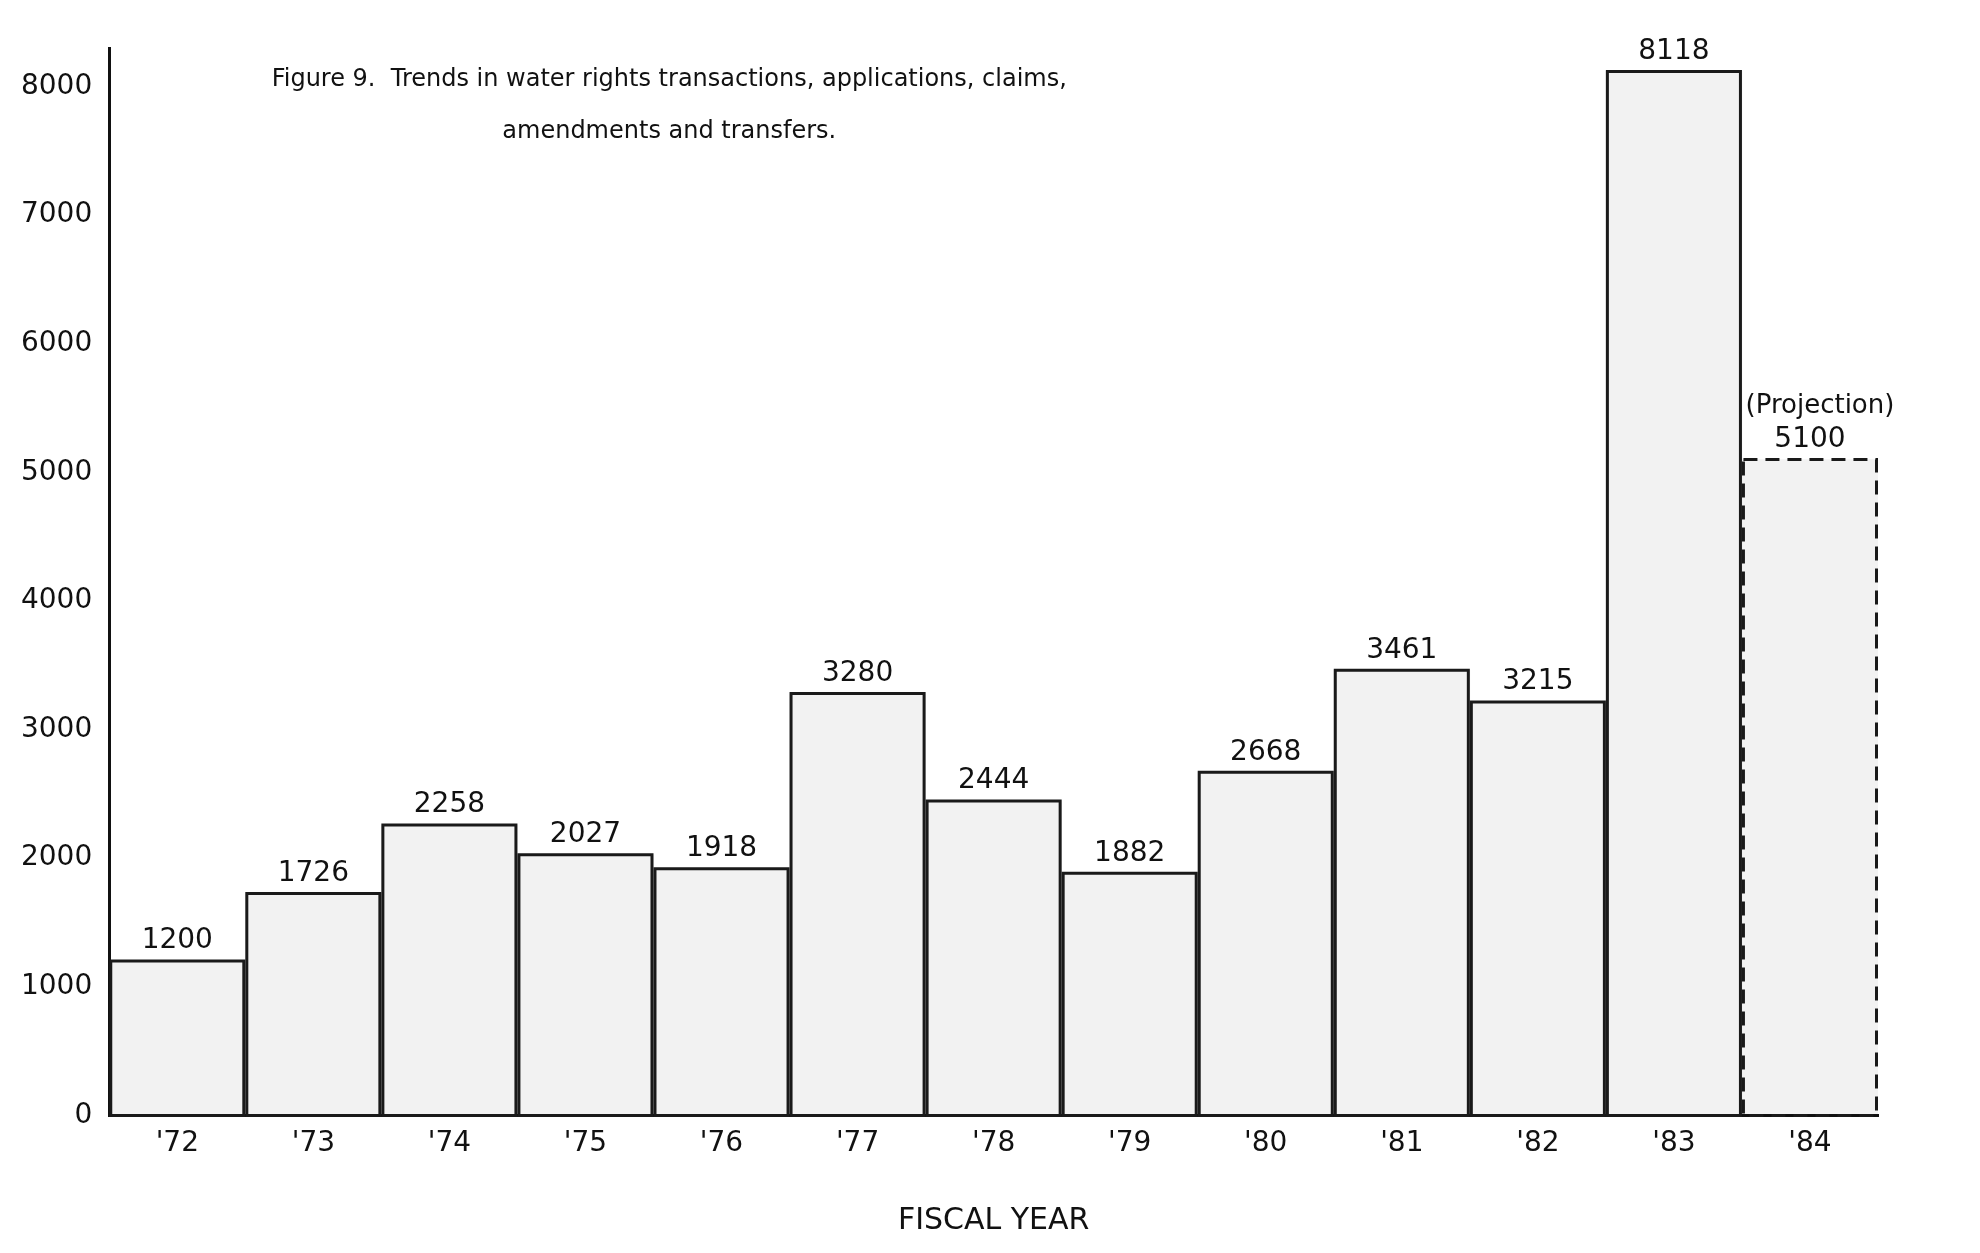  Describe the element at coordinates (585, 1142) in the screenshot. I see `x-tick-label: '75` at that location.